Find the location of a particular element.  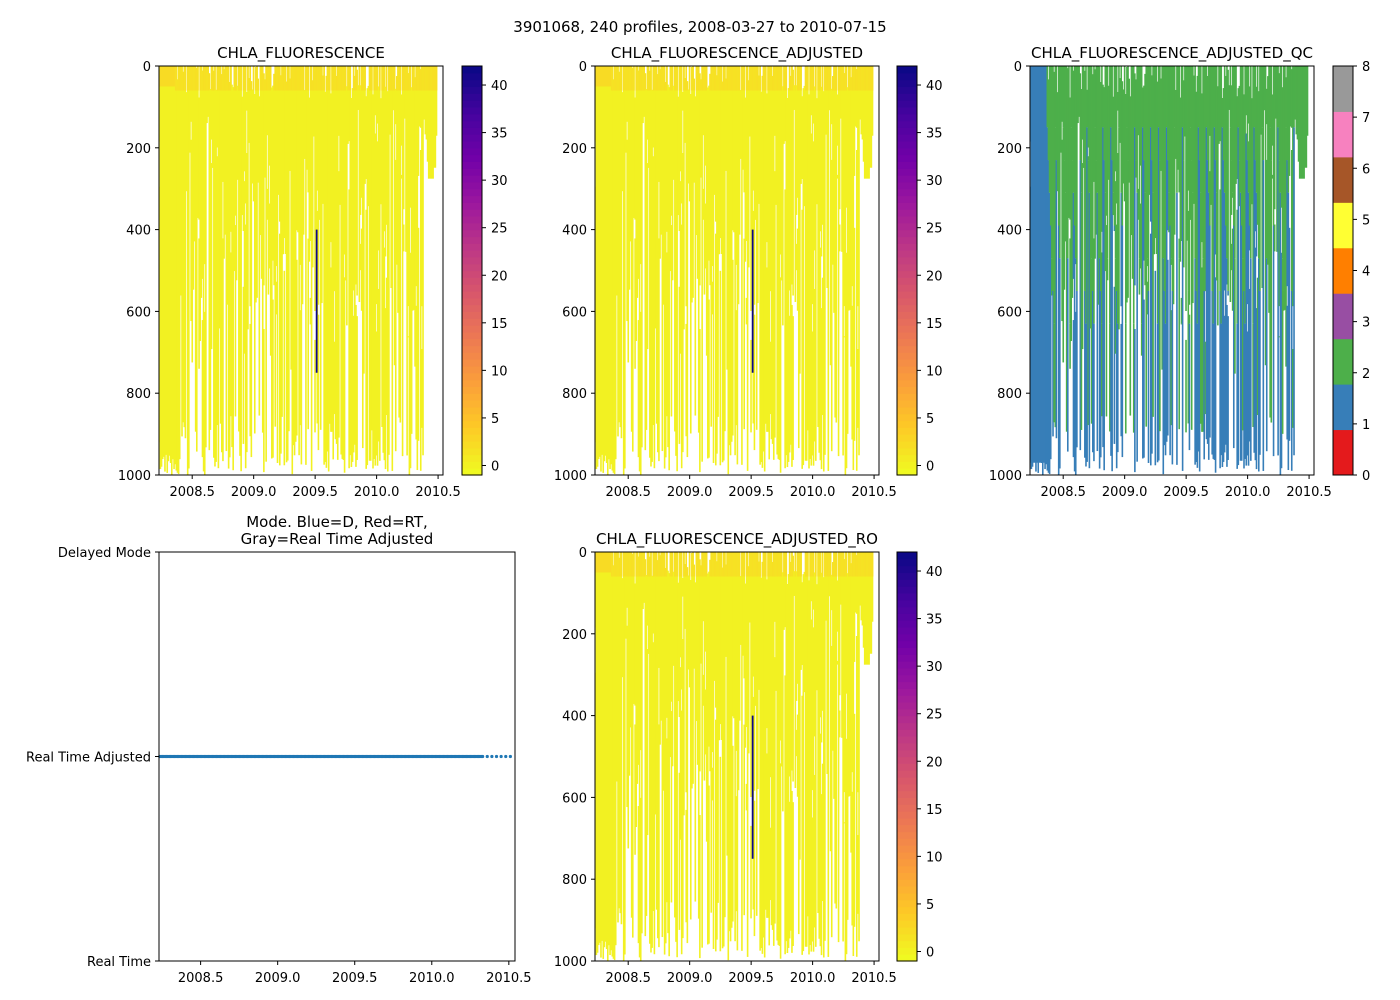

heatmap-cells is located at coordinates (1169, 270).